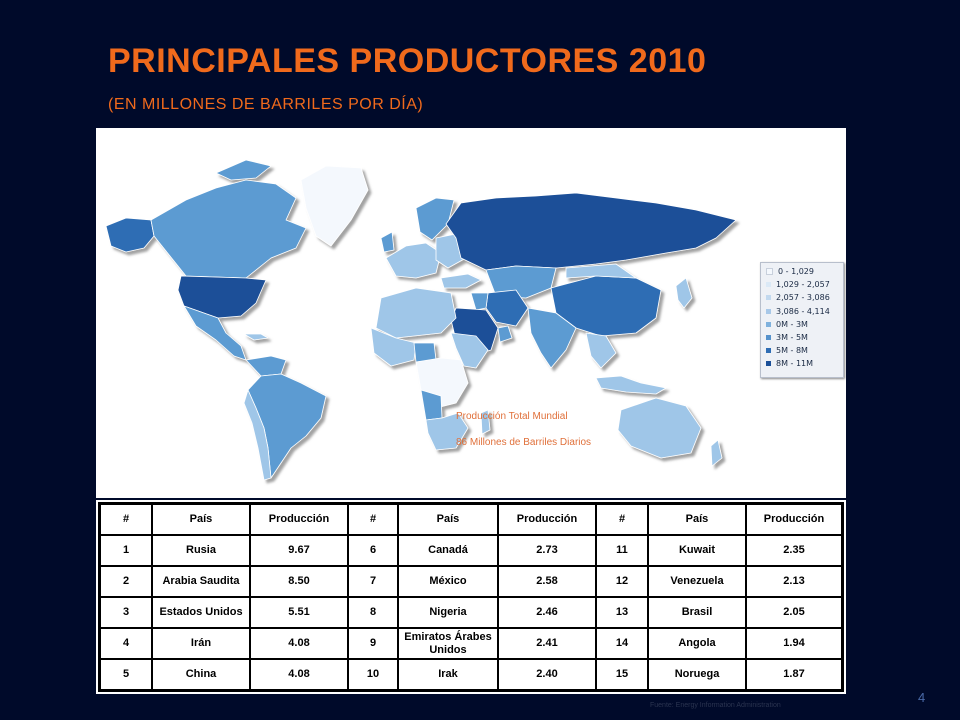 Image resolution: width=960 pixels, height=720 pixels. I want to click on legend-label: 2,057 - 3,086, so click(803, 298).